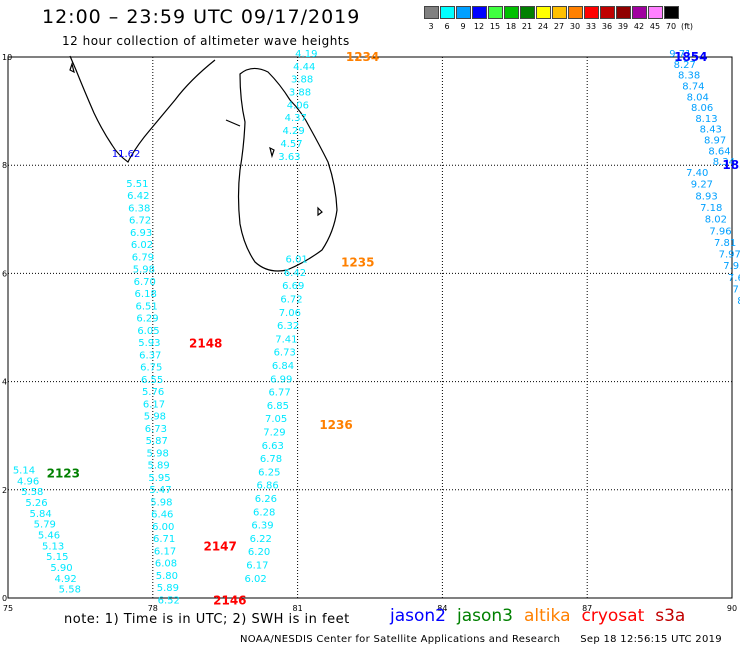 The width and height of the screenshot is (740, 650). Describe the element at coordinates (725, 243) in the screenshot. I see `wave-height-value: 7.81` at that location.